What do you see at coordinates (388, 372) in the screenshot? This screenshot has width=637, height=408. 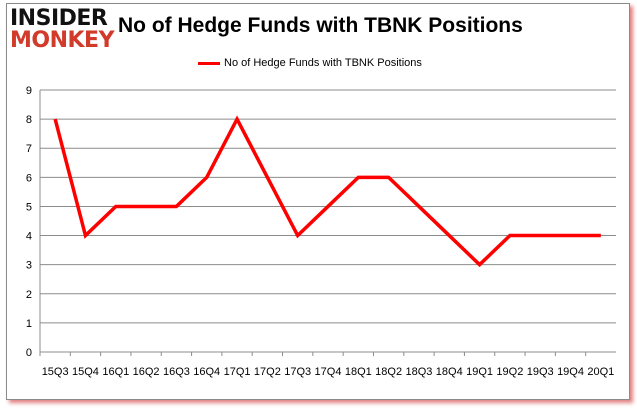 I see `x-tick-label: 18Q2` at bounding box center [388, 372].